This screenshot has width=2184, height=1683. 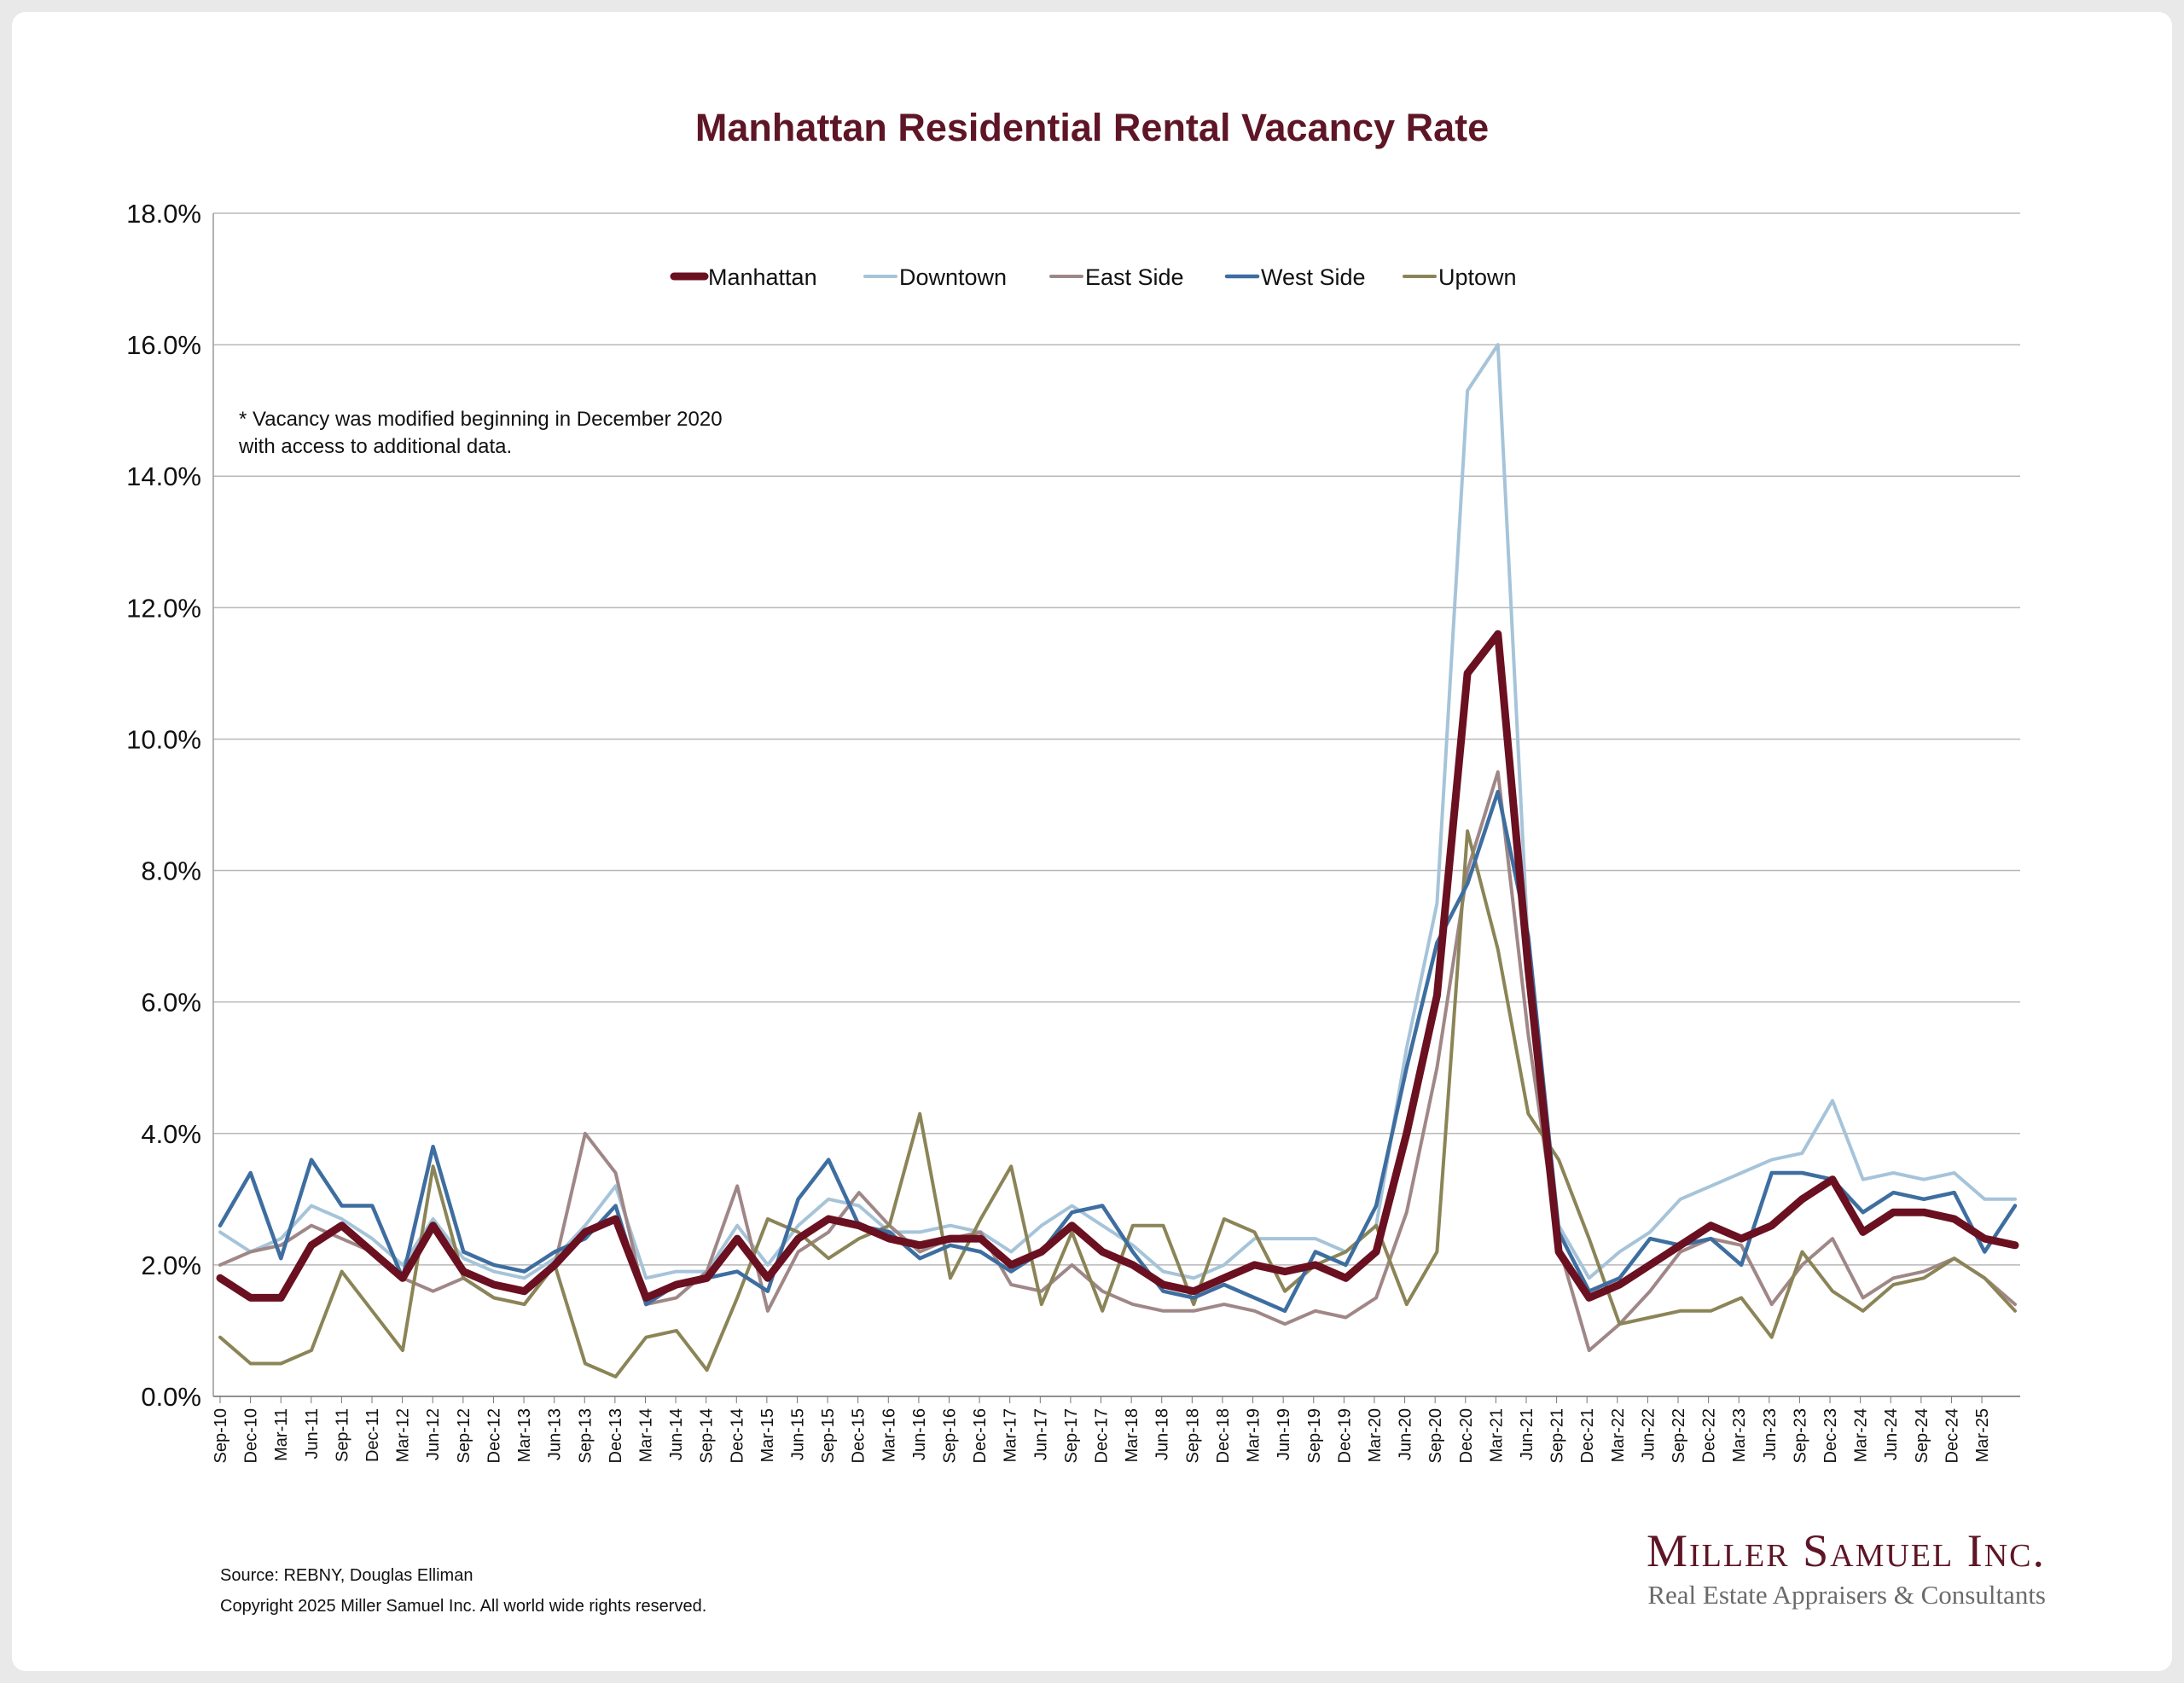 I want to click on y-tick-label: 18.0%, so click(x=163, y=214).